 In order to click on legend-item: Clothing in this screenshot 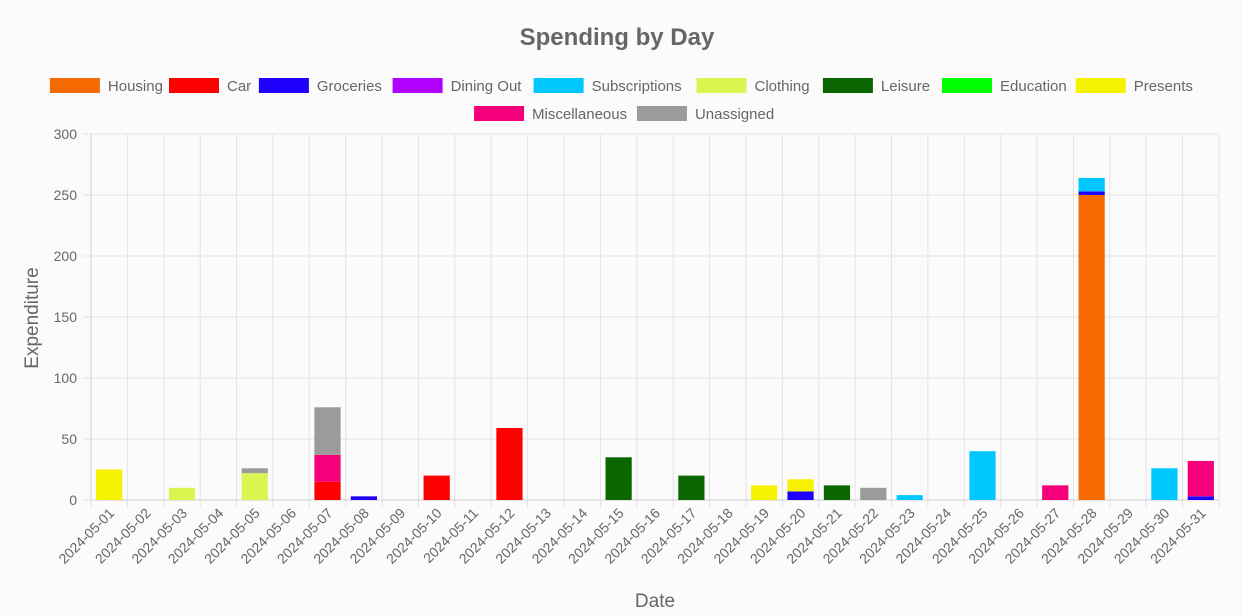, I will do `click(753, 86)`.